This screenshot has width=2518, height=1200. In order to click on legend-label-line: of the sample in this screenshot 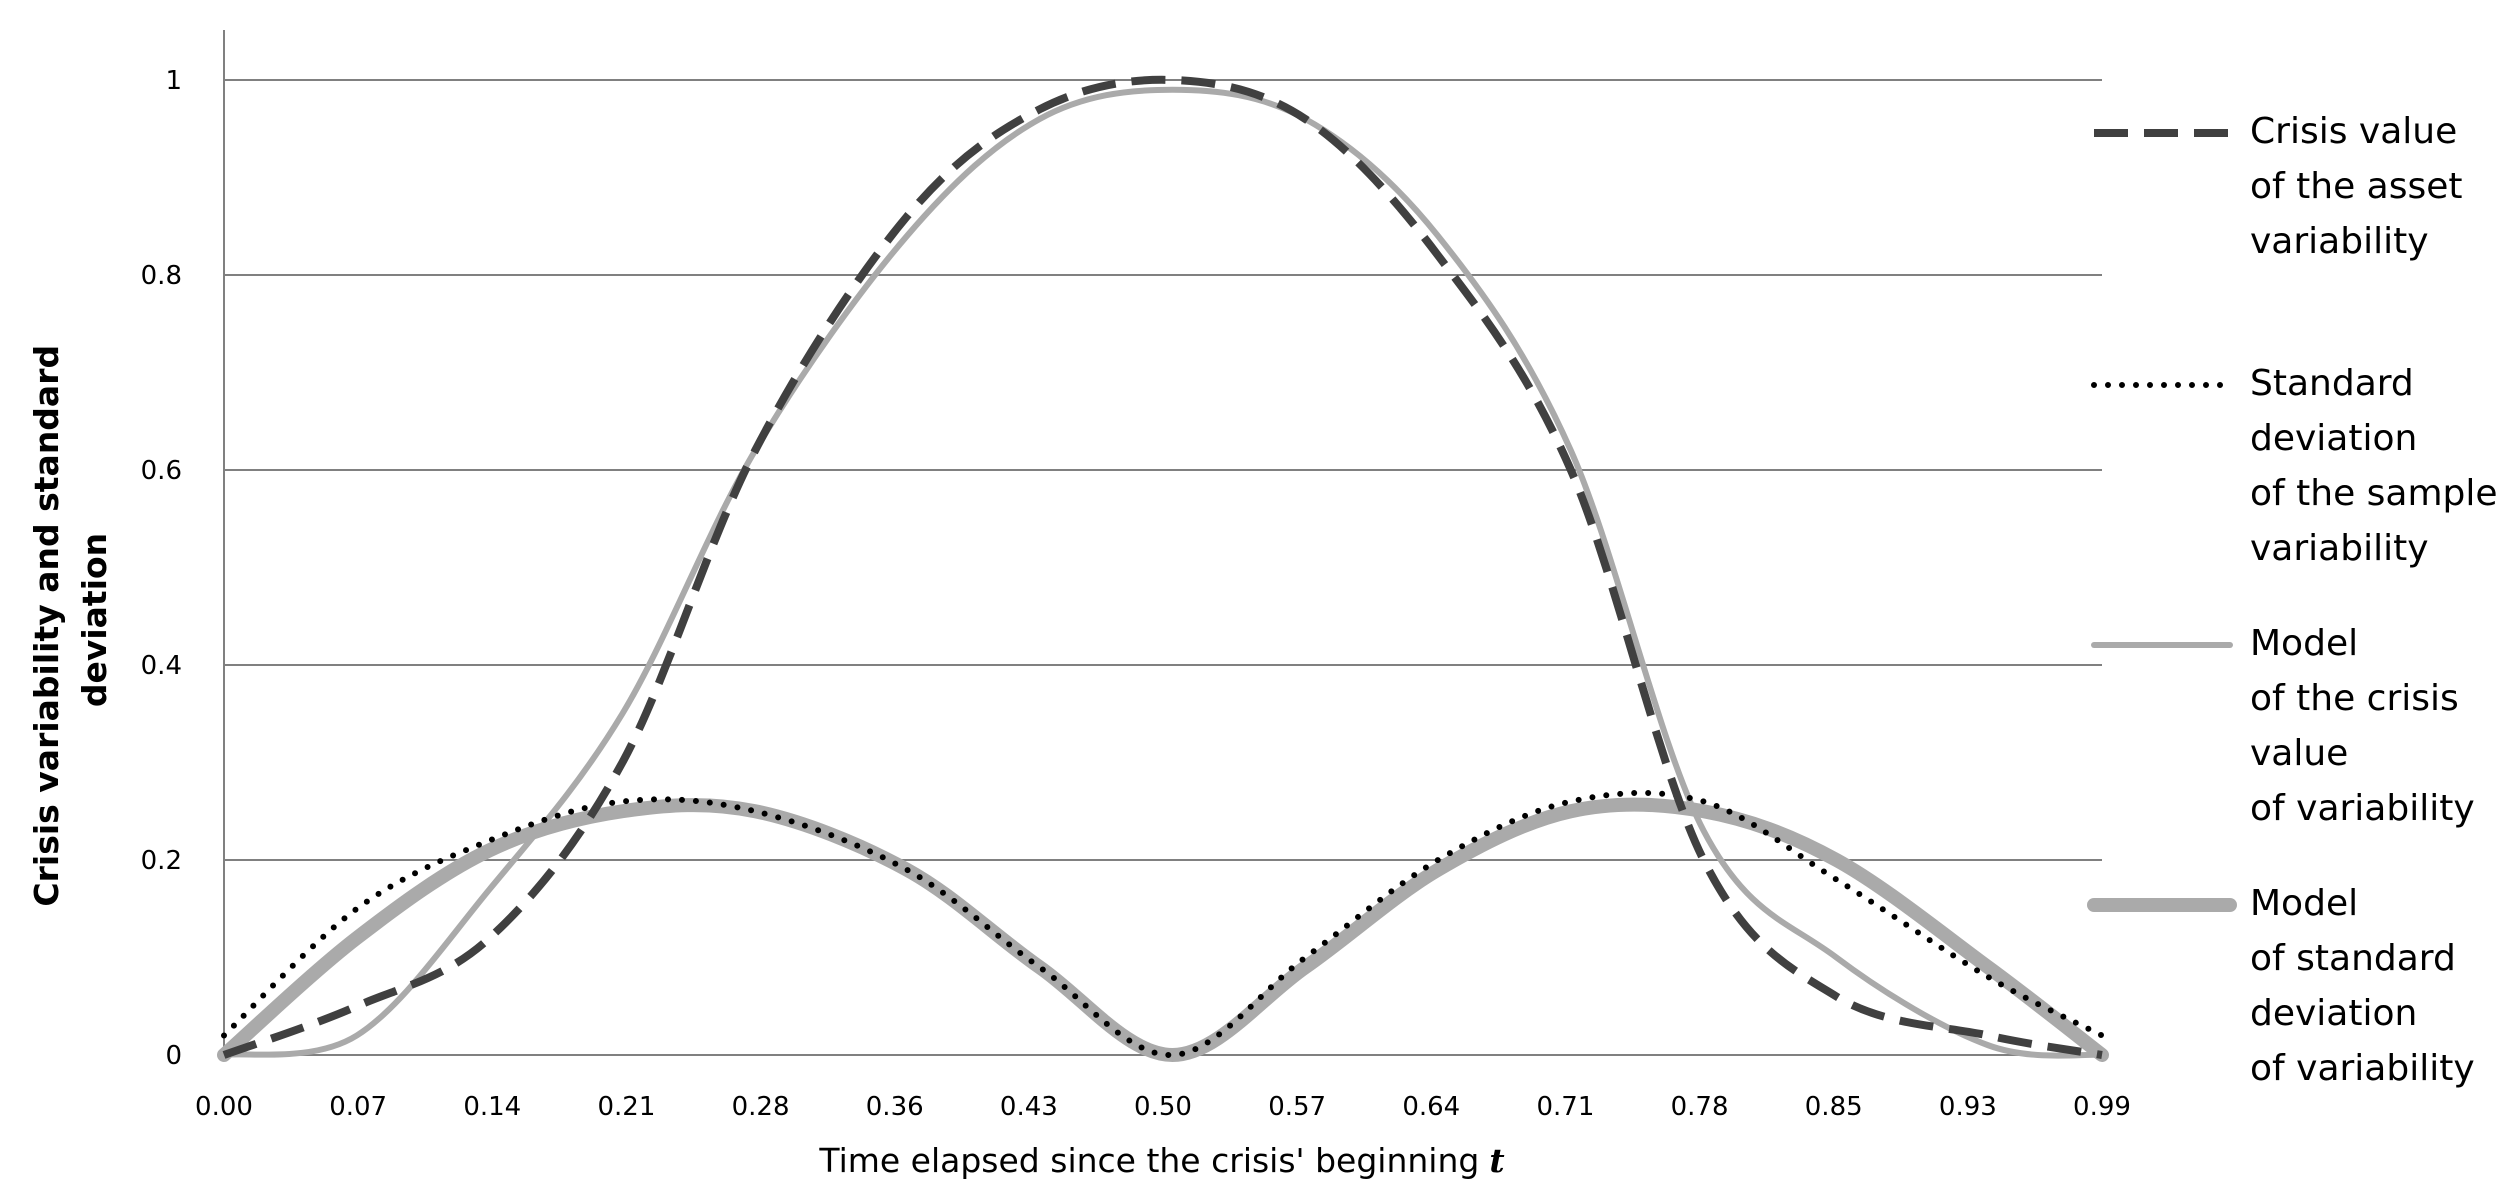, I will do `click(2374, 493)`.